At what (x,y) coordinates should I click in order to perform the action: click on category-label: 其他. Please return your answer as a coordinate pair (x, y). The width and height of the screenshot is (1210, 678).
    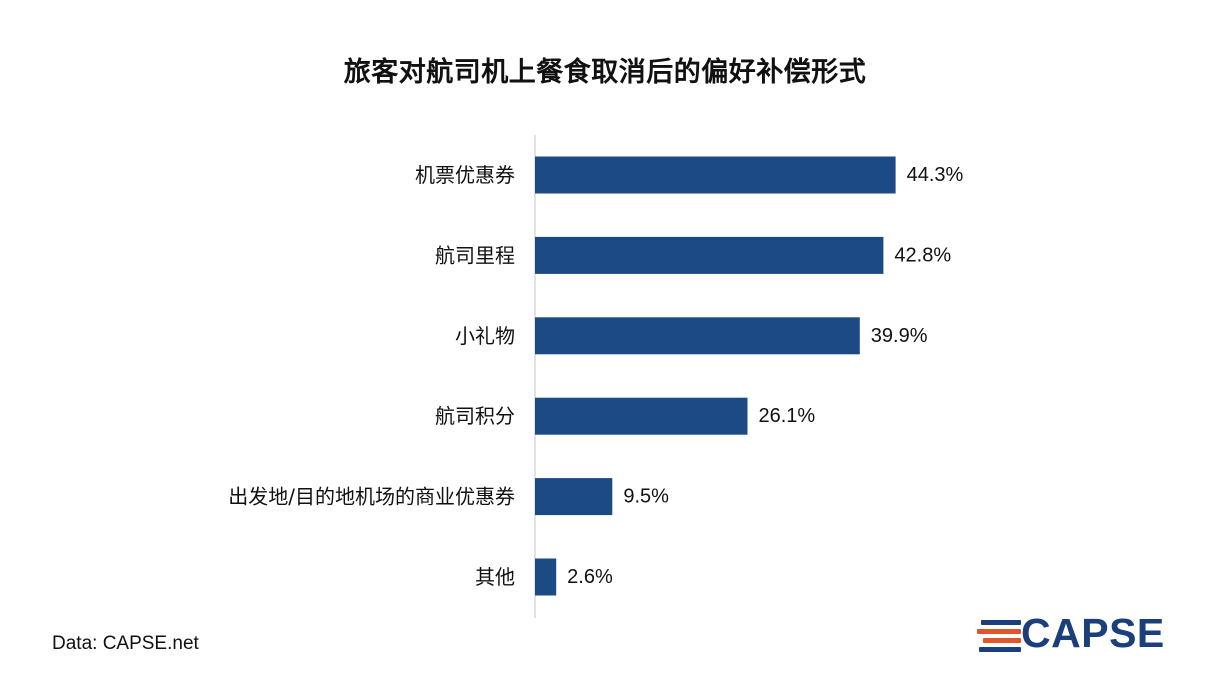
    Looking at the image, I should click on (495, 577).